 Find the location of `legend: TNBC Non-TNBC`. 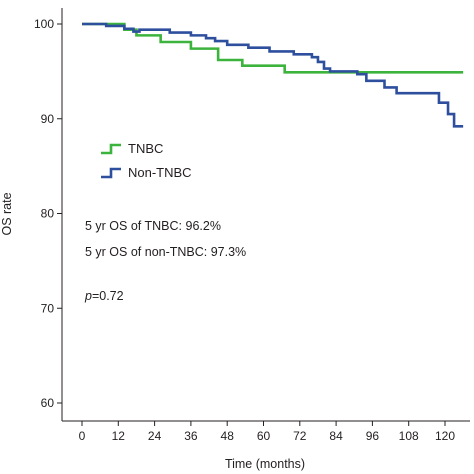

legend: TNBC Non-TNBC is located at coordinates (146, 160).